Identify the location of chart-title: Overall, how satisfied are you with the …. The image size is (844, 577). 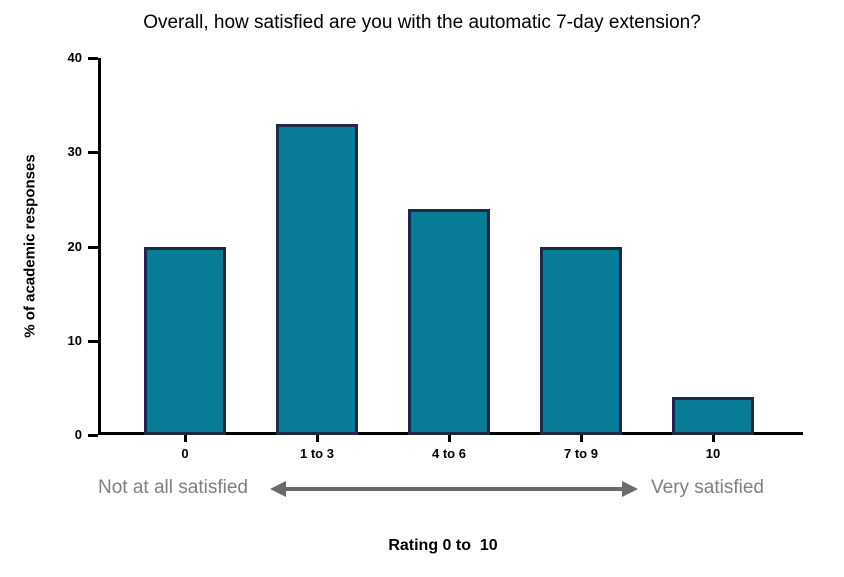
(422, 22).